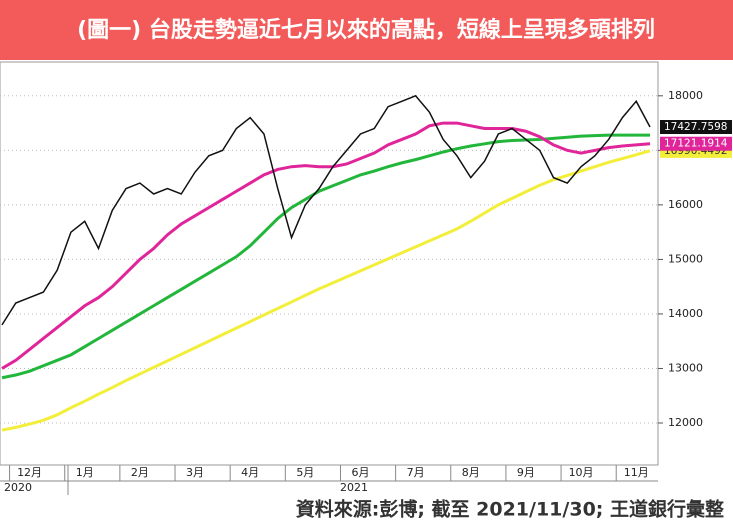 Image resolution: width=733 pixels, height=532 pixels. What do you see at coordinates (685, 367) in the screenshot?
I see `y-tick-label: 13000` at bounding box center [685, 367].